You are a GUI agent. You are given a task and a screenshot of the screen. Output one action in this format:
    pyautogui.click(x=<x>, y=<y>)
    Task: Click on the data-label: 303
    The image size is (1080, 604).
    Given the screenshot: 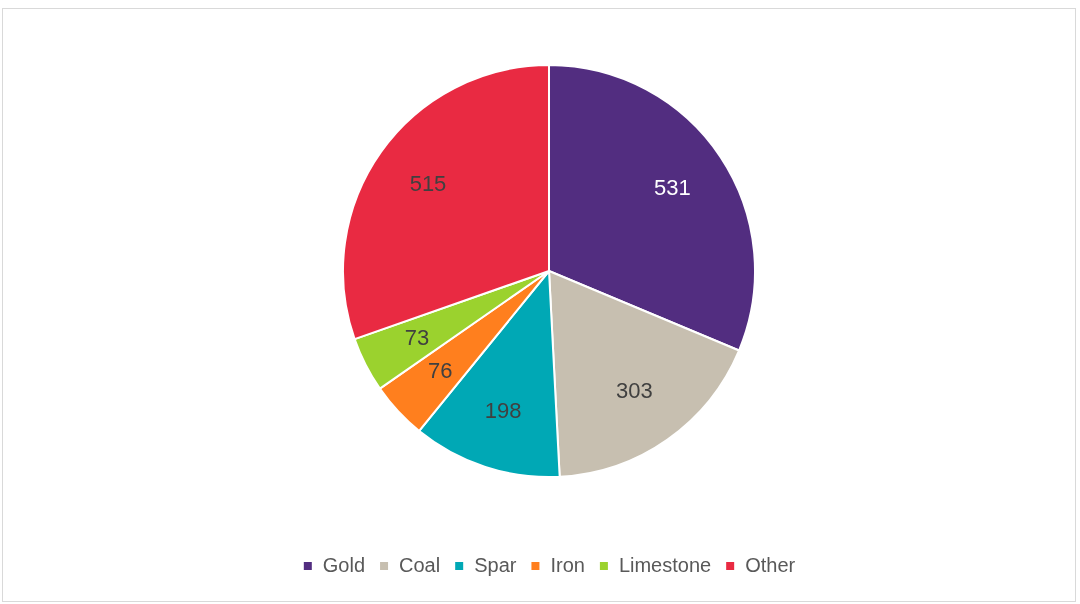 What is the action you would take?
    pyautogui.click(x=634, y=391)
    